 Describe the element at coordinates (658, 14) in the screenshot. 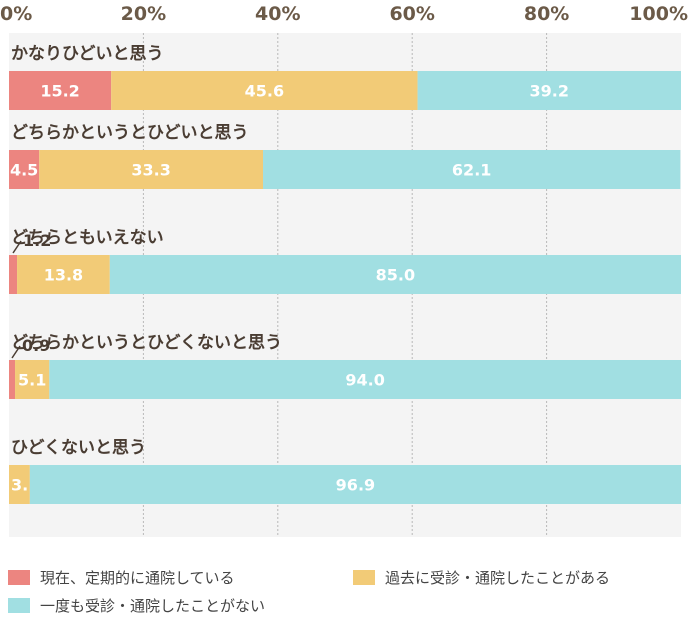

I see `x-tick-label: 100%` at that location.